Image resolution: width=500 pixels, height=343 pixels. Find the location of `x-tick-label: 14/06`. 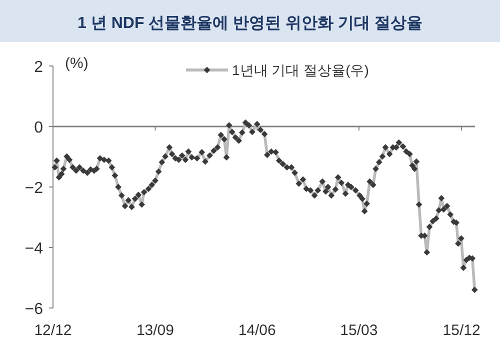

x-tick-label: 14/06 is located at coordinates (257, 330).